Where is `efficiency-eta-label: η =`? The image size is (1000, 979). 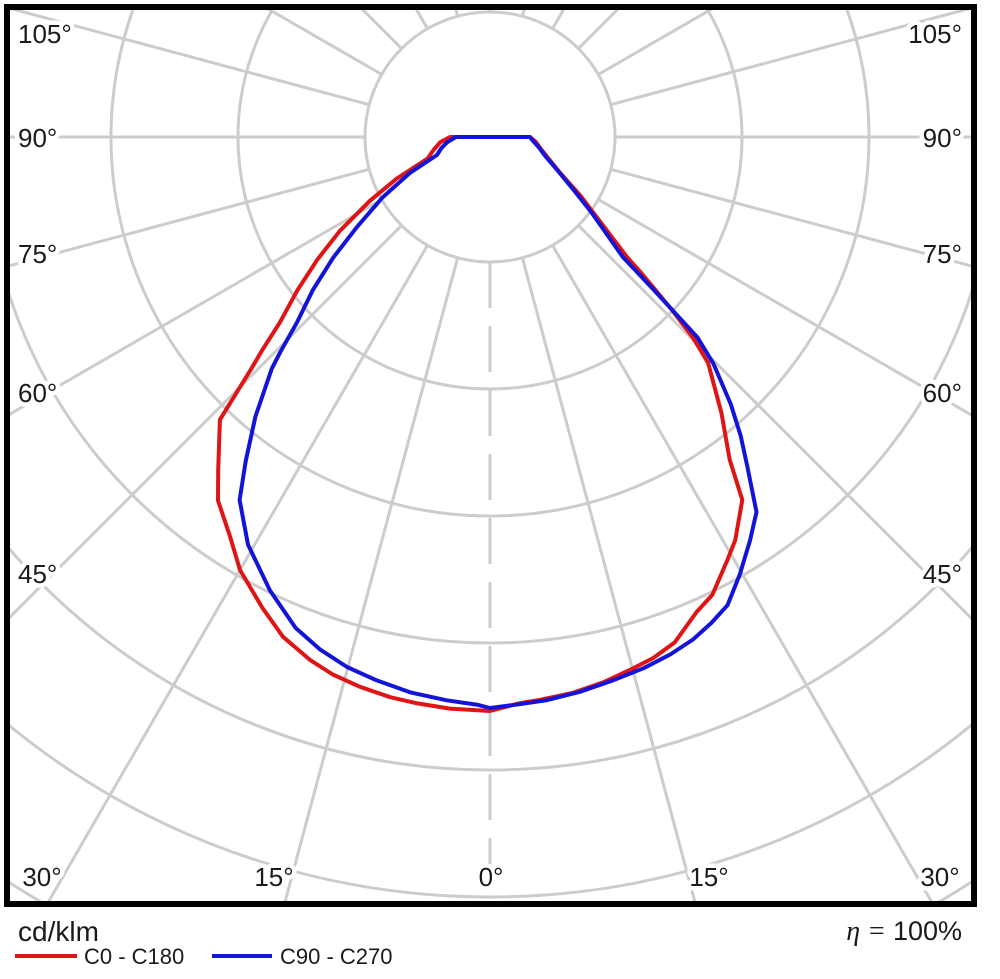 efficiency-eta-label: η = is located at coordinates (866, 931).